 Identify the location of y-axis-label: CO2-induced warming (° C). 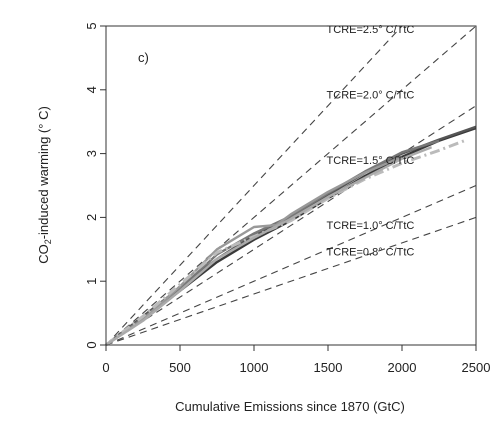
(44, 185).